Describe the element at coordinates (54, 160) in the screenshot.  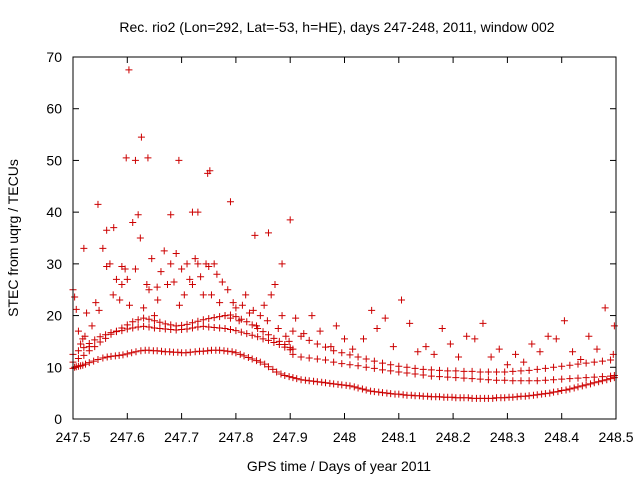
I see `y-tick-label: 50` at that location.